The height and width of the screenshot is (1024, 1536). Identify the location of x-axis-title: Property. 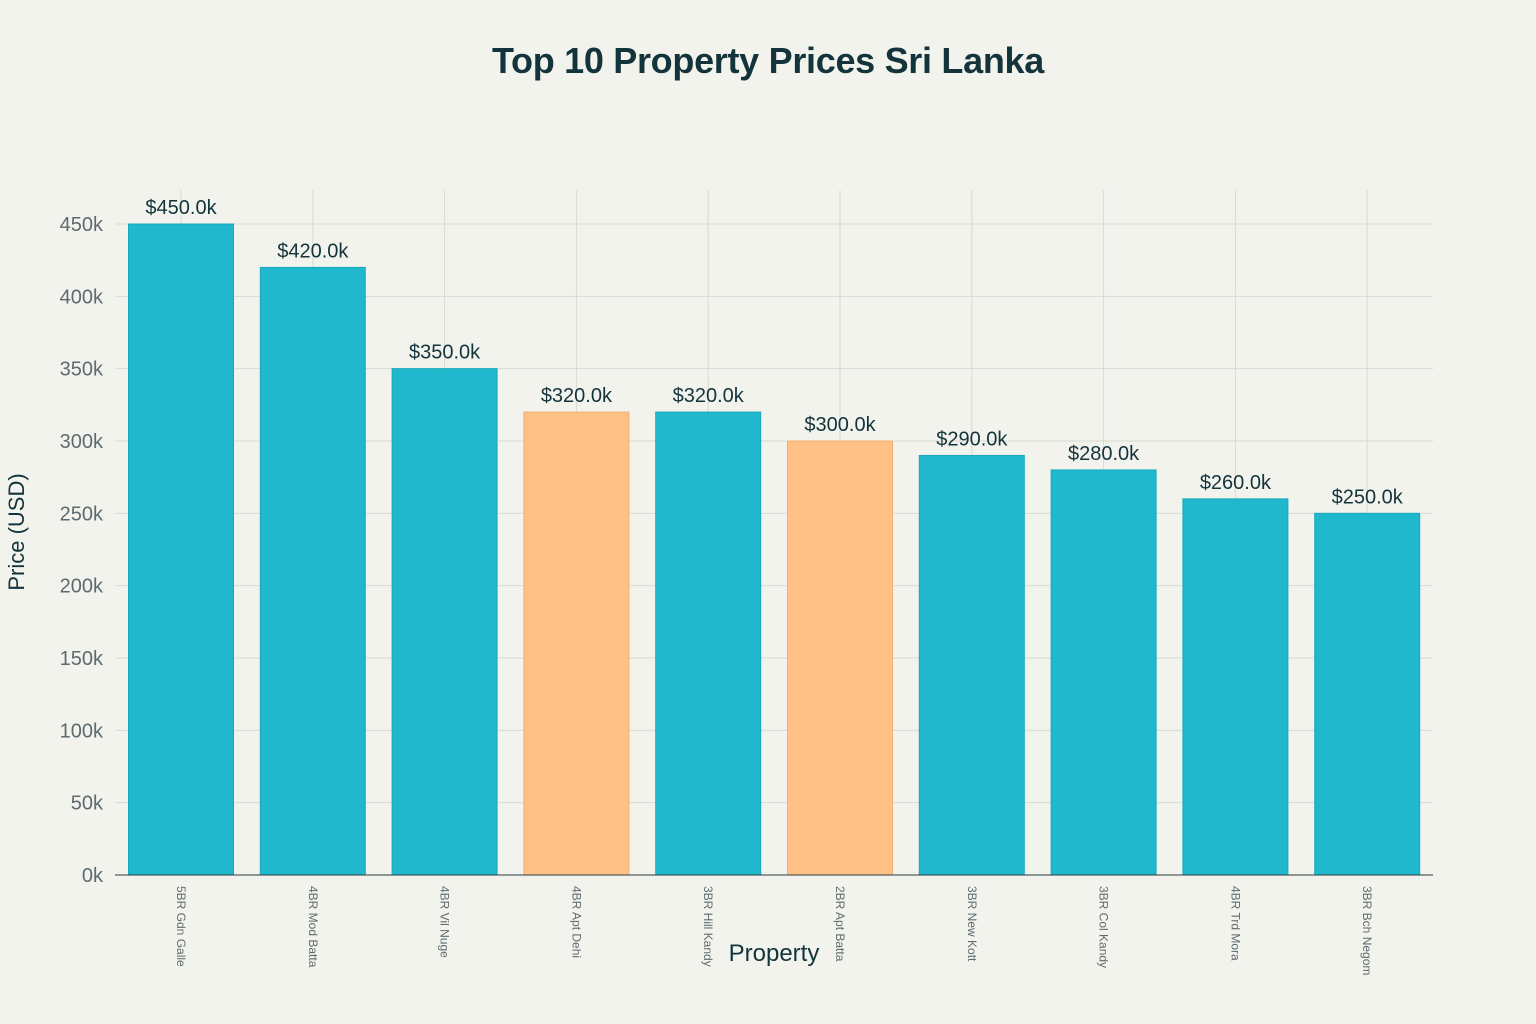
(774, 953).